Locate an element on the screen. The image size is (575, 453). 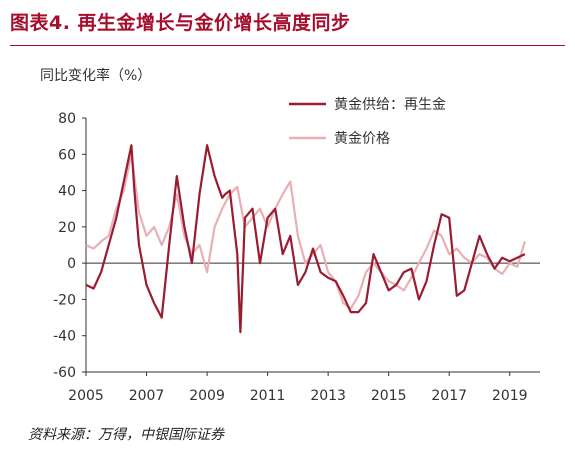
title-rule is located at coordinates (287, 45).